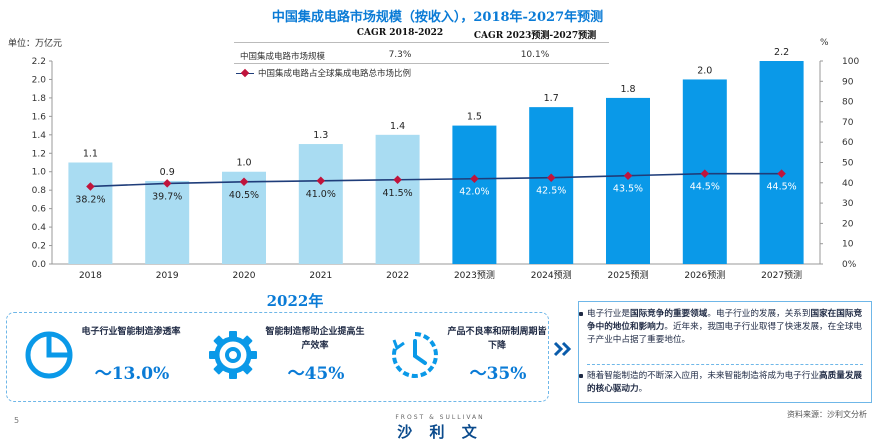 Image resolution: width=875 pixels, height=439 pixels. What do you see at coordinates (535, 36) in the screenshot?
I see `cagr-header-2023-2027: CAGR 2023预测-2027预测` at bounding box center [535, 36].